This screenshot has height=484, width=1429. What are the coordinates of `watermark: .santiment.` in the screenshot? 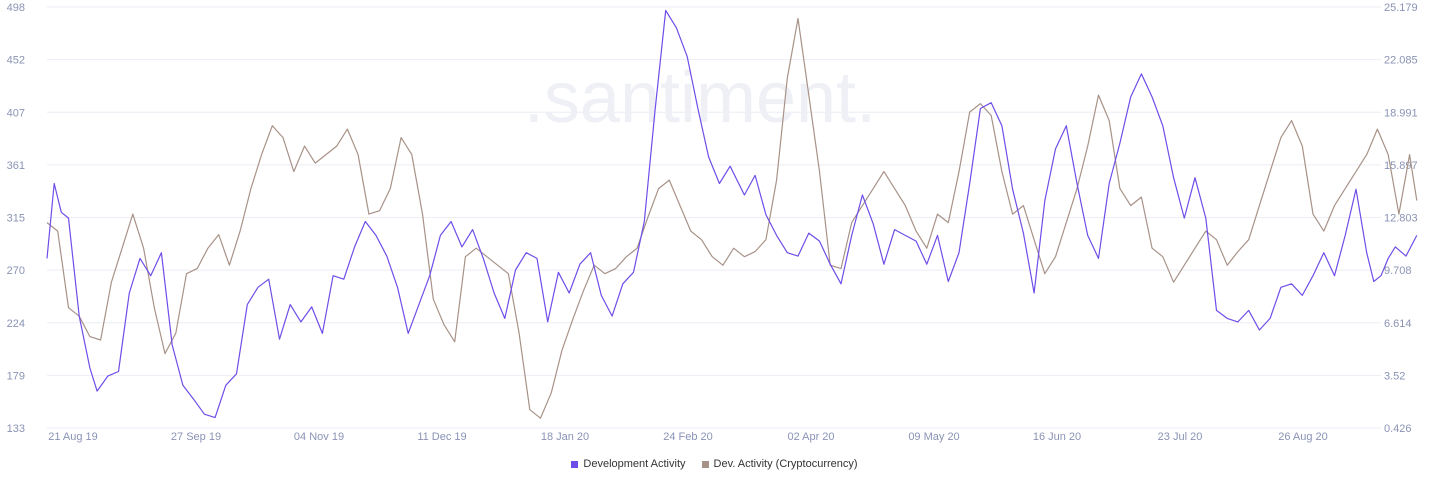 It's located at (700, 98).